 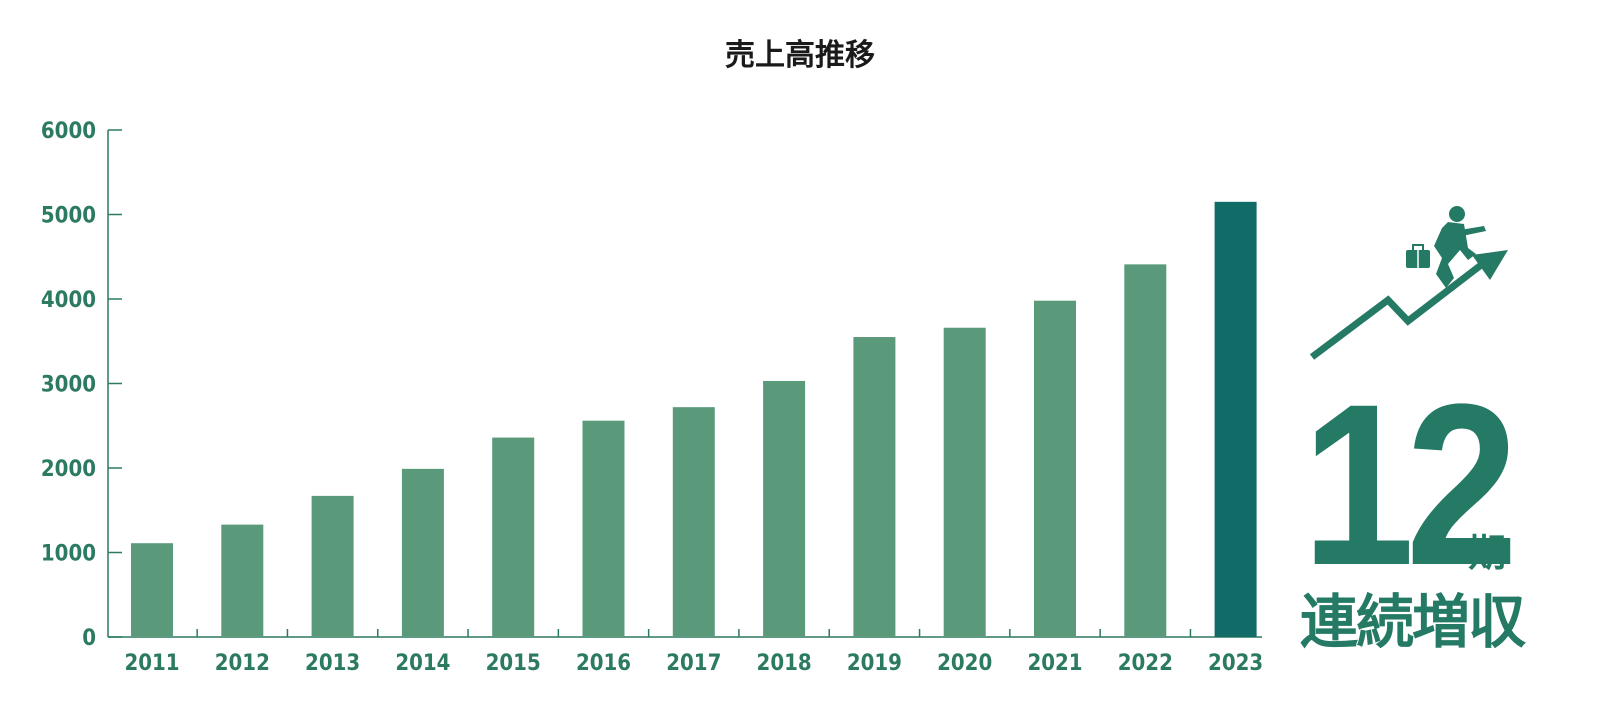 What do you see at coordinates (242, 580) in the screenshot?
I see `bar-2012` at bounding box center [242, 580].